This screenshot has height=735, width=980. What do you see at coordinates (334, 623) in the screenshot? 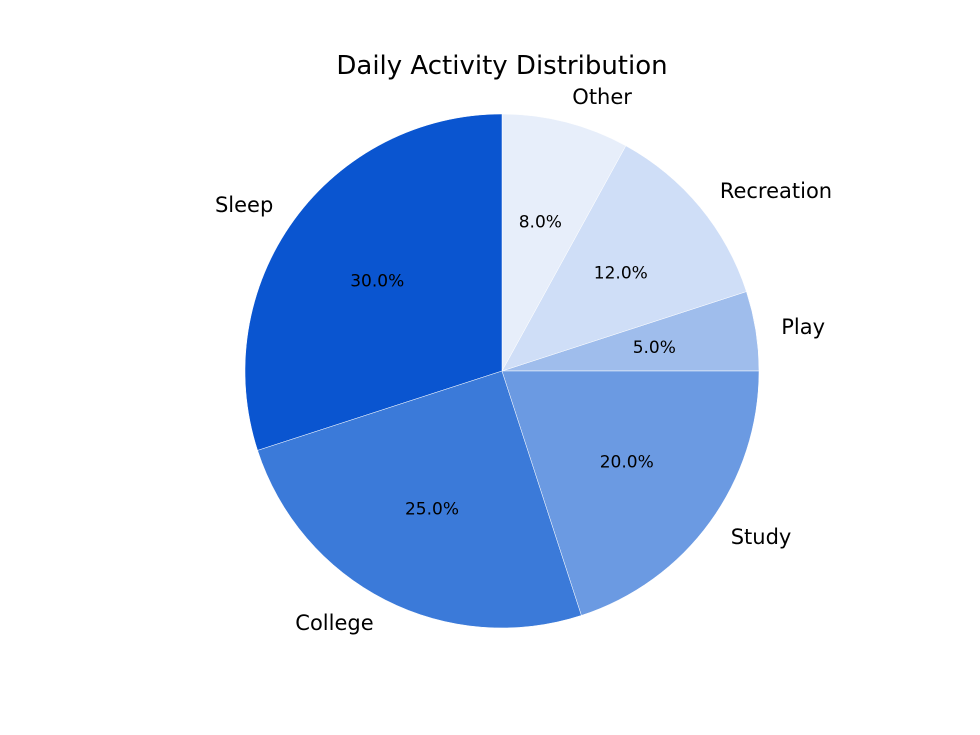
I see `label-college: College` at bounding box center [334, 623].